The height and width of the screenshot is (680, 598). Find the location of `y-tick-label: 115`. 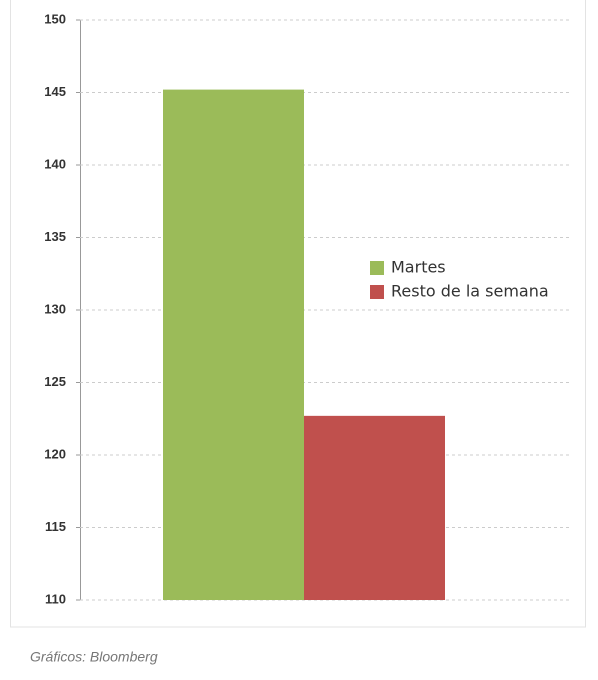

y-tick-label: 115 is located at coordinates (55, 526).